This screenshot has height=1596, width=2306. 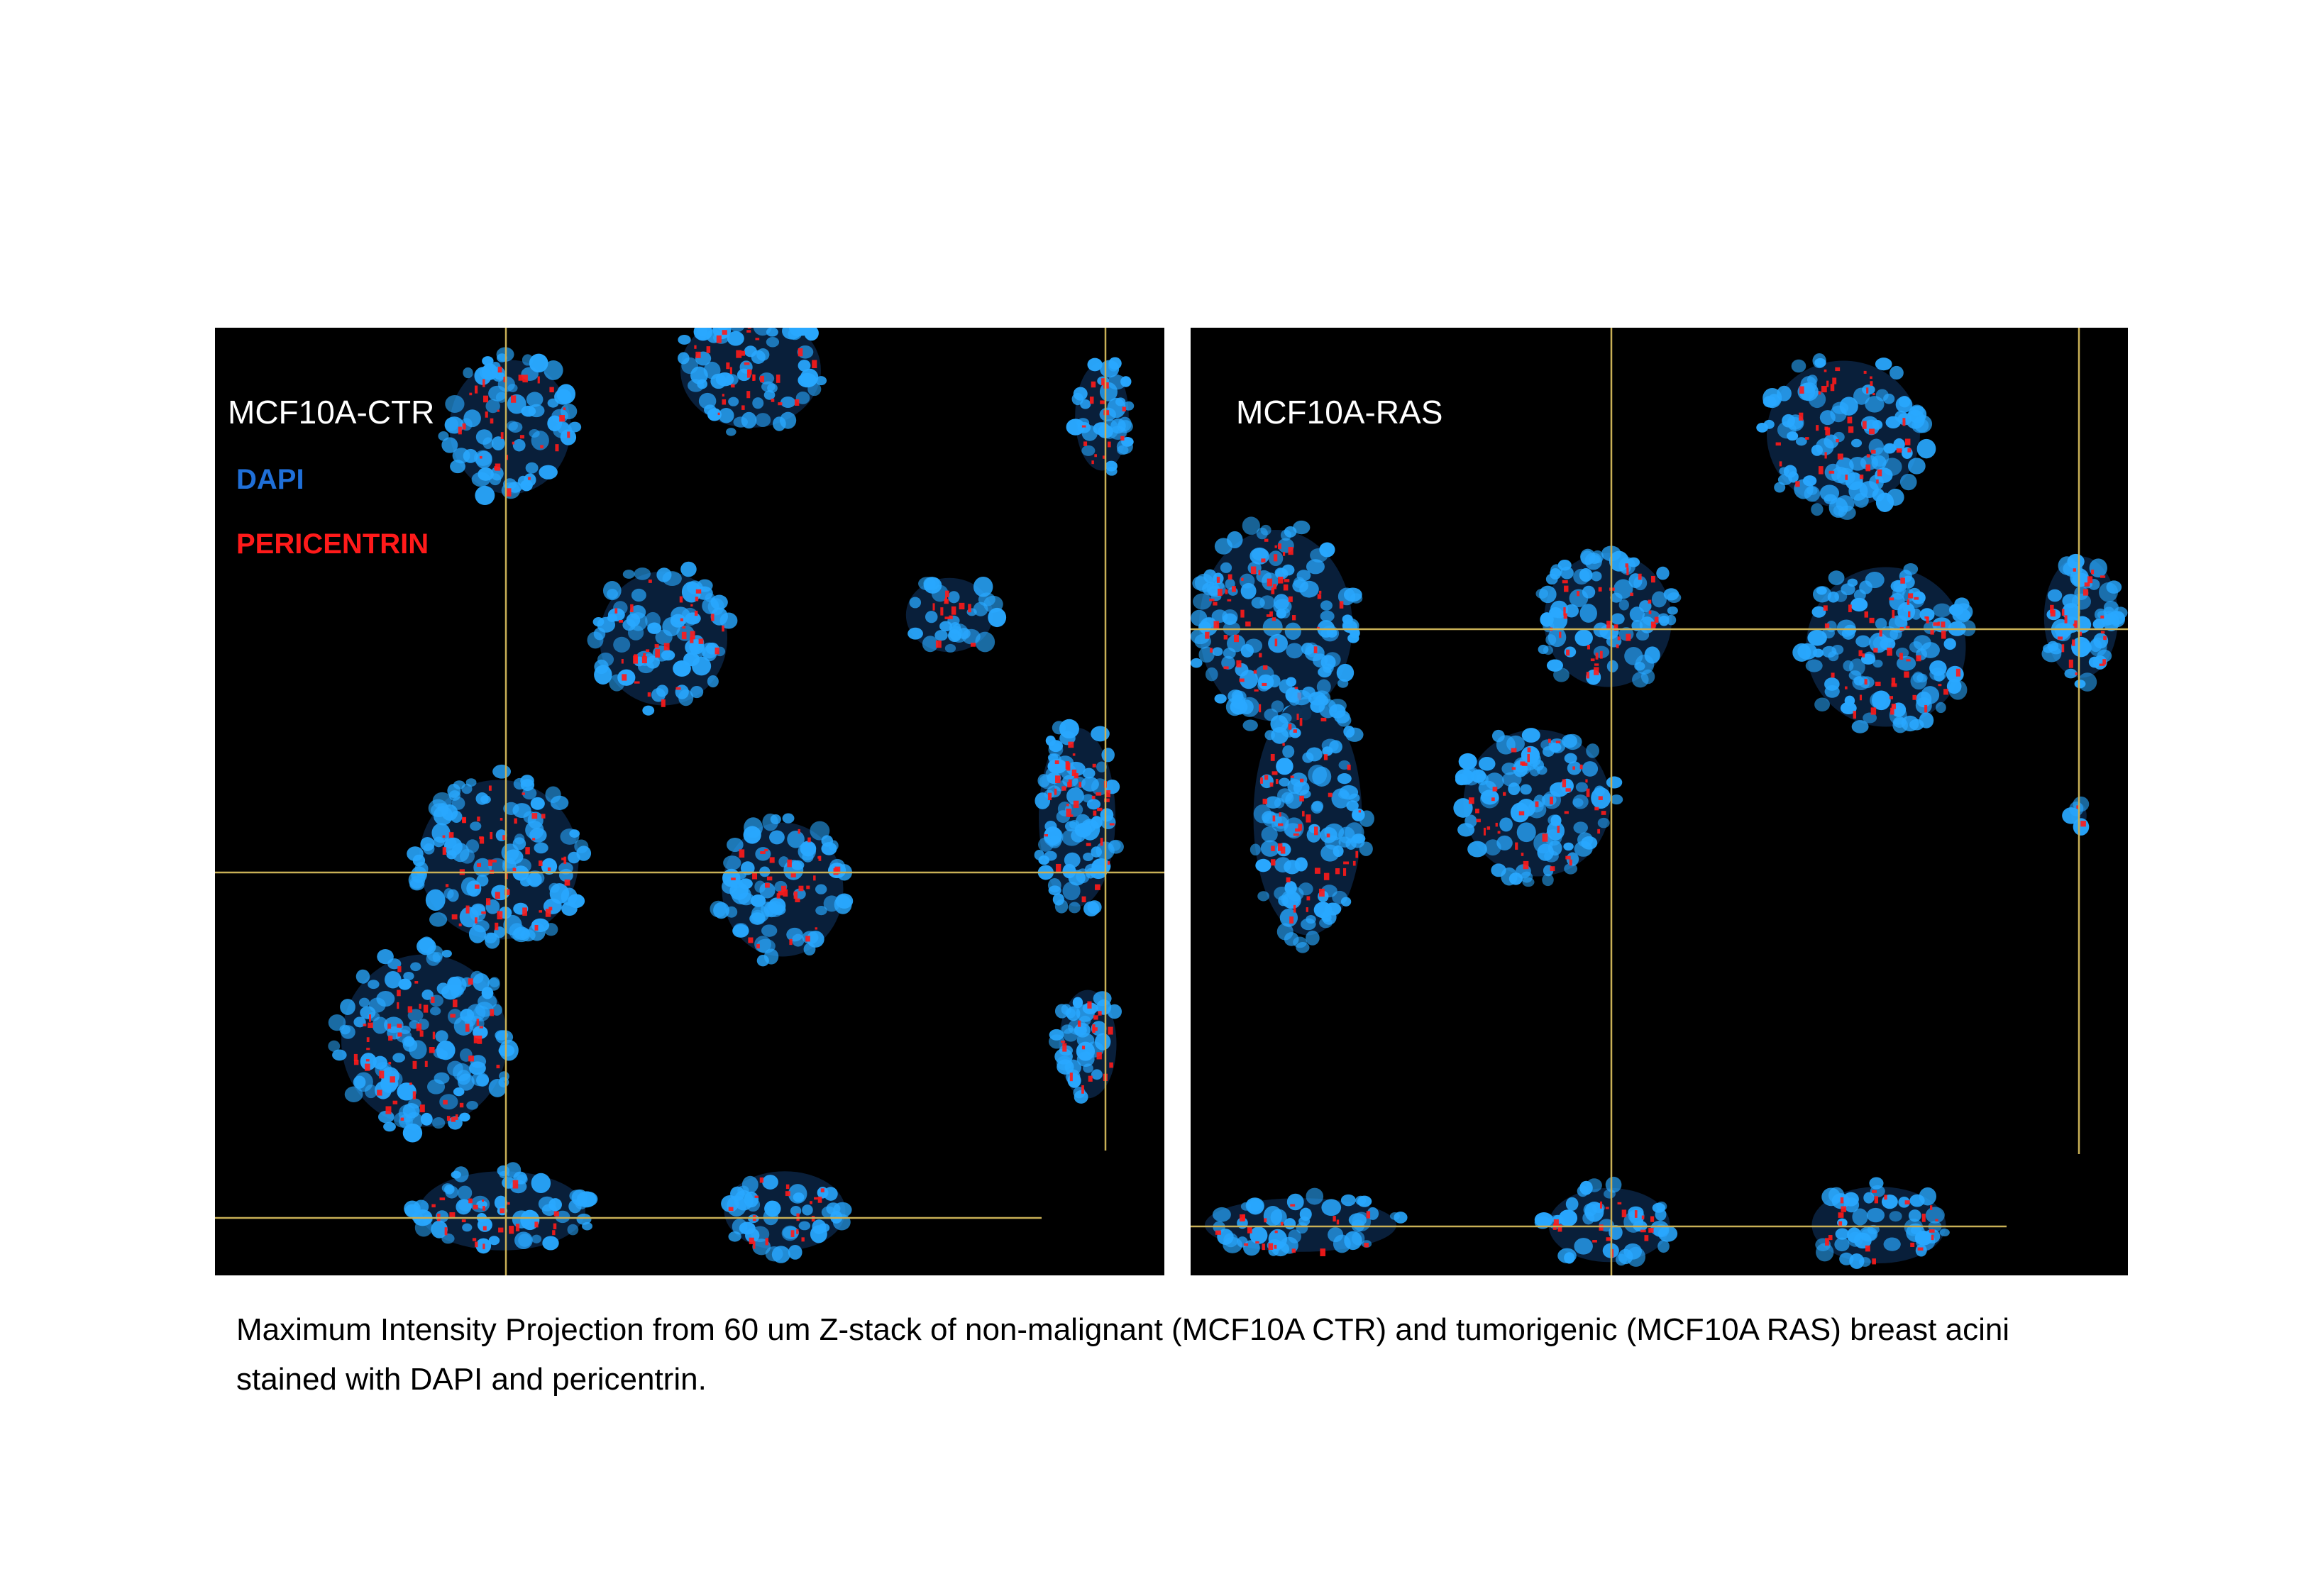 What do you see at coordinates (331, 412) in the screenshot?
I see `panel-label-ctr: MCF10A-CTR` at bounding box center [331, 412].